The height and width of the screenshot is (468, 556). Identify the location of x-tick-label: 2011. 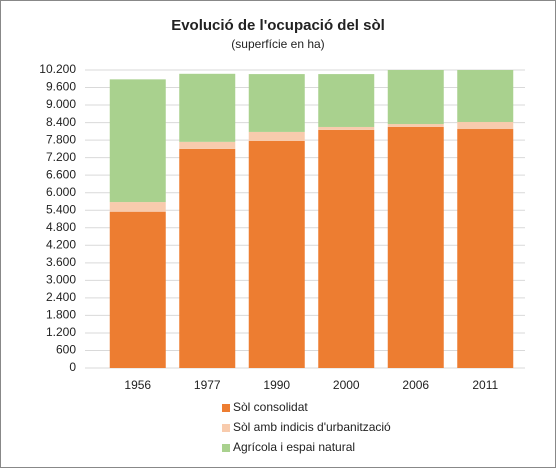
(485, 385).